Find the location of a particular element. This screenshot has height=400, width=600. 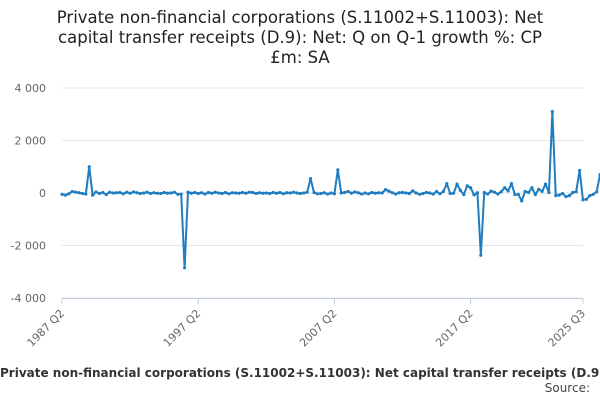

y-tick-label: 0 is located at coordinates (42, 193).